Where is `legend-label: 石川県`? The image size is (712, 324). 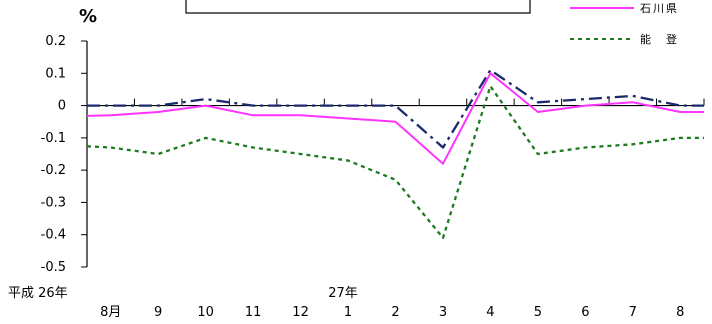 legend-label: 石川県 is located at coordinates (659, 8).